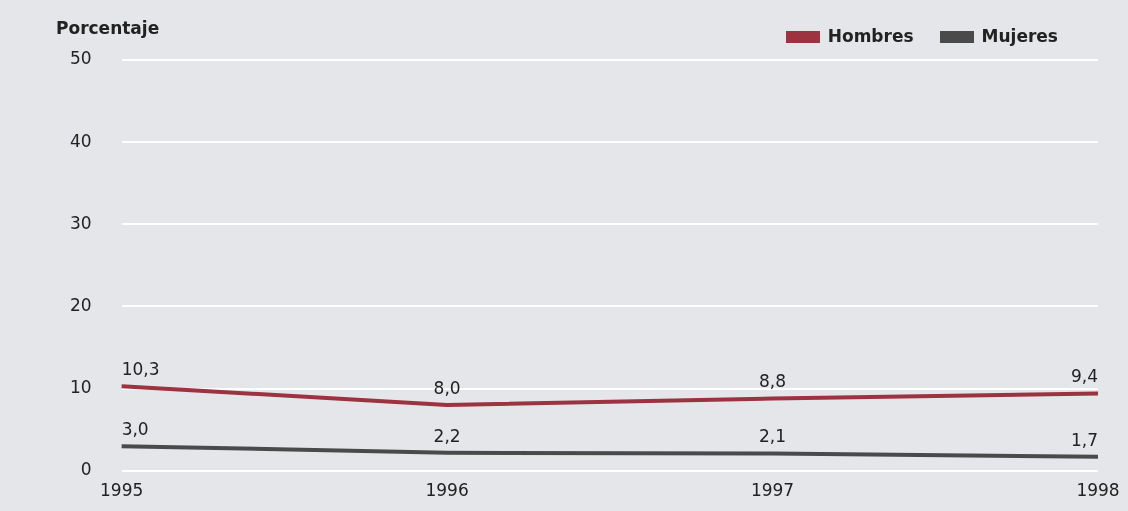  What do you see at coordinates (80, 304) in the screenshot?
I see `y-tick-label: 20` at bounding box center [80, 304].